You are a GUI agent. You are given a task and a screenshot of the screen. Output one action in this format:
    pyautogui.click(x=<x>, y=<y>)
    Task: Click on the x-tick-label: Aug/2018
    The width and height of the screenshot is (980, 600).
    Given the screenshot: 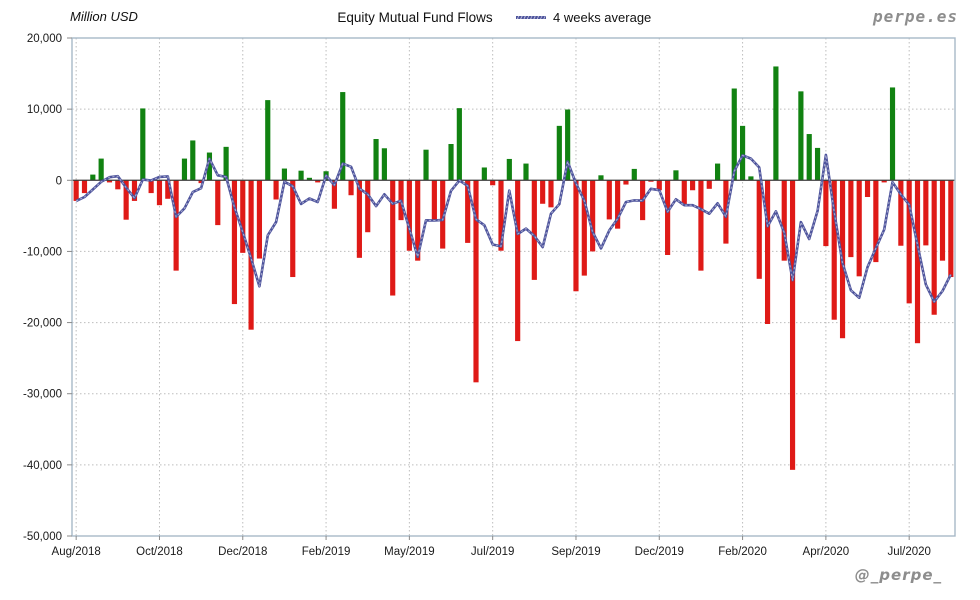 What is the action you would take?
    pyautogui.click(x=76, y=552)
    